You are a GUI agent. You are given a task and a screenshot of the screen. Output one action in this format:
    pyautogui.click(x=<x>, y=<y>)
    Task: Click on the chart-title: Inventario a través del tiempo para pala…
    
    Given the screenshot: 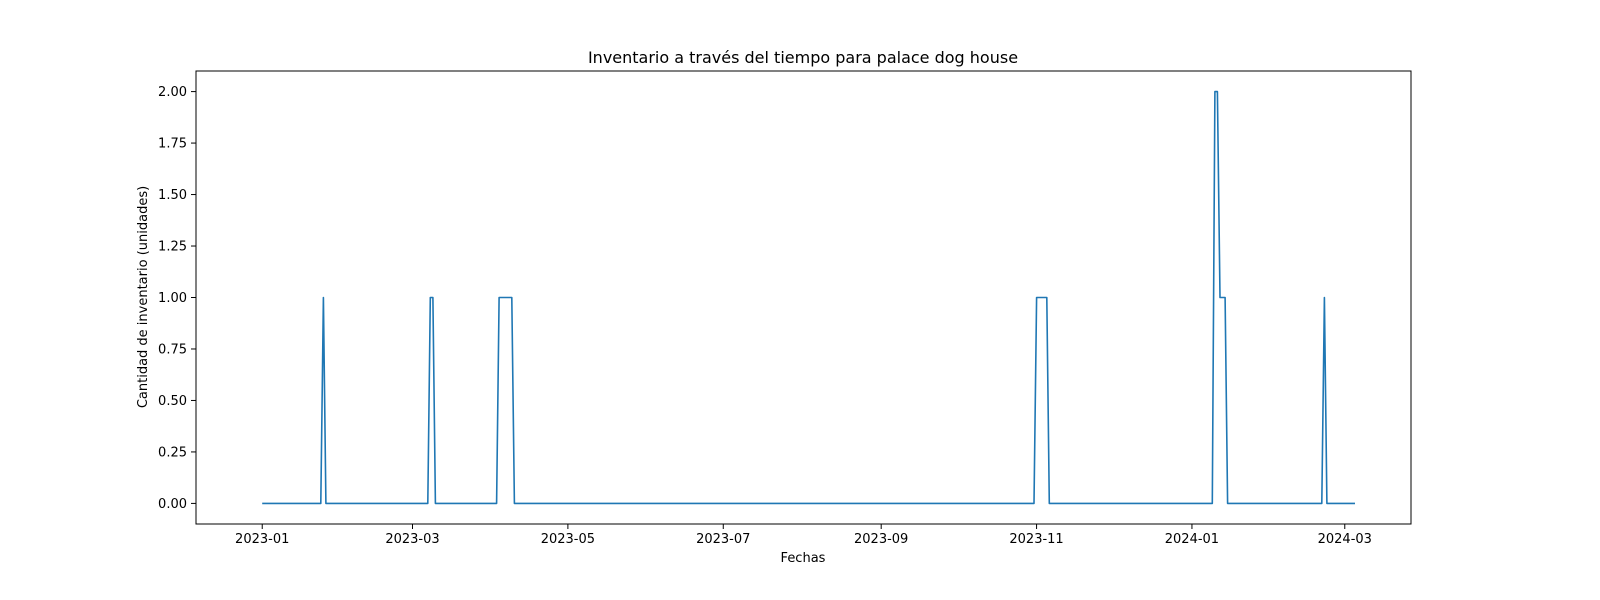 What is the action you would take?
    pyautogui.click(x=803, y=57)
    